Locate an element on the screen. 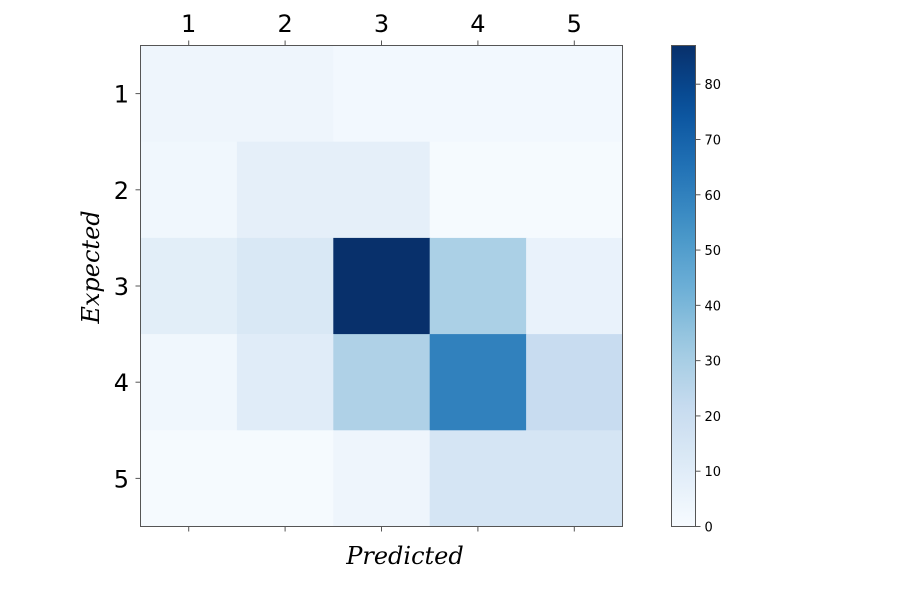  heatmap-cell-r5-c4 is located at coordinates (478, 478).